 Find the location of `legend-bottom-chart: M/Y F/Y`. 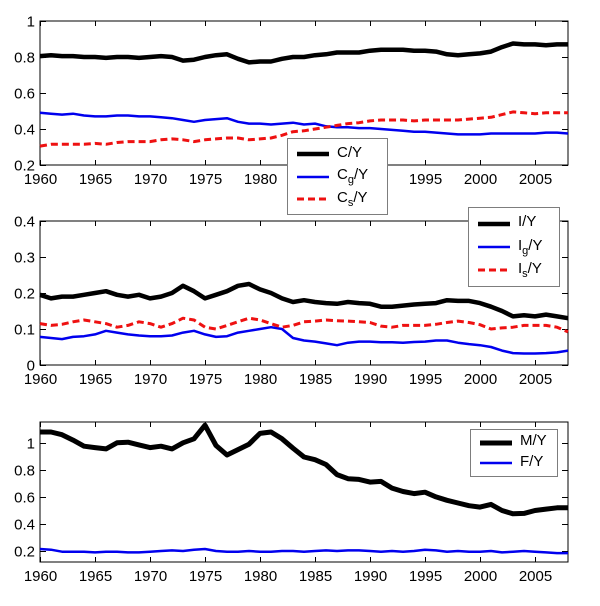

legend-bottom-chart: M/Y F/Y is located at coordinates (514, 453).